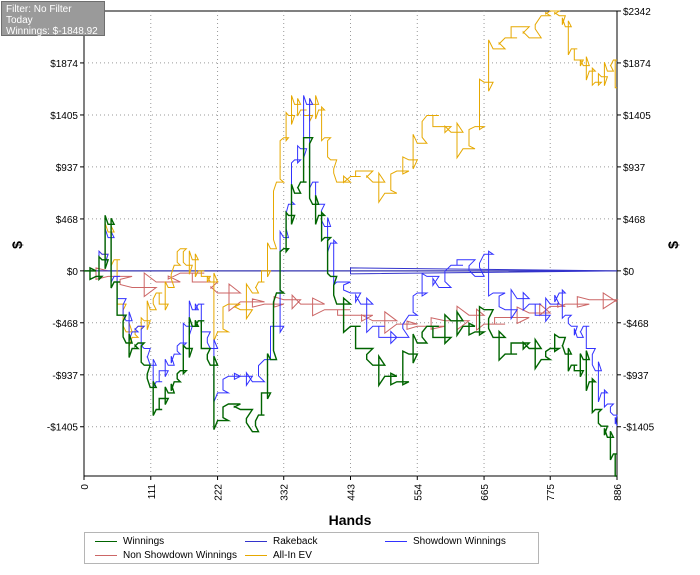  I want to click on winnings-text: Winnings: $-1848.92, so click(52, 31).